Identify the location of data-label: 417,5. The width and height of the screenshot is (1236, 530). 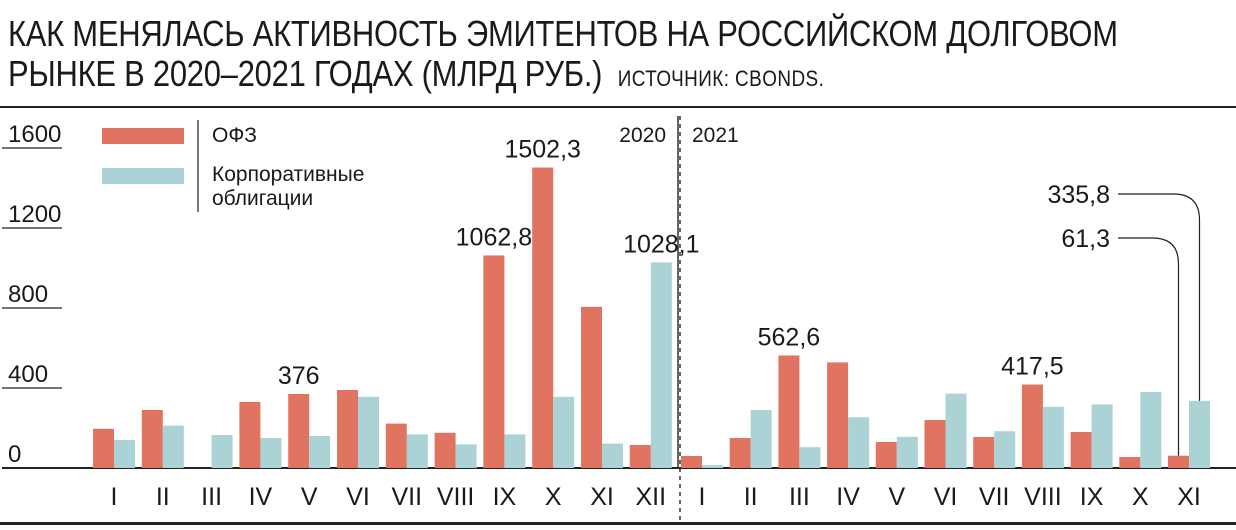
(1032, 367).